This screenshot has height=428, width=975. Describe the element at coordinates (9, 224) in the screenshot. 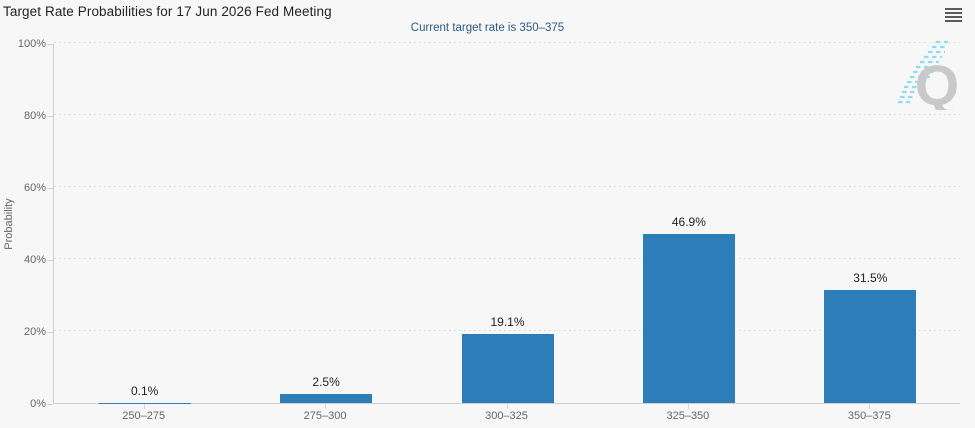

I see `y-axis-title: Probability` at that location.